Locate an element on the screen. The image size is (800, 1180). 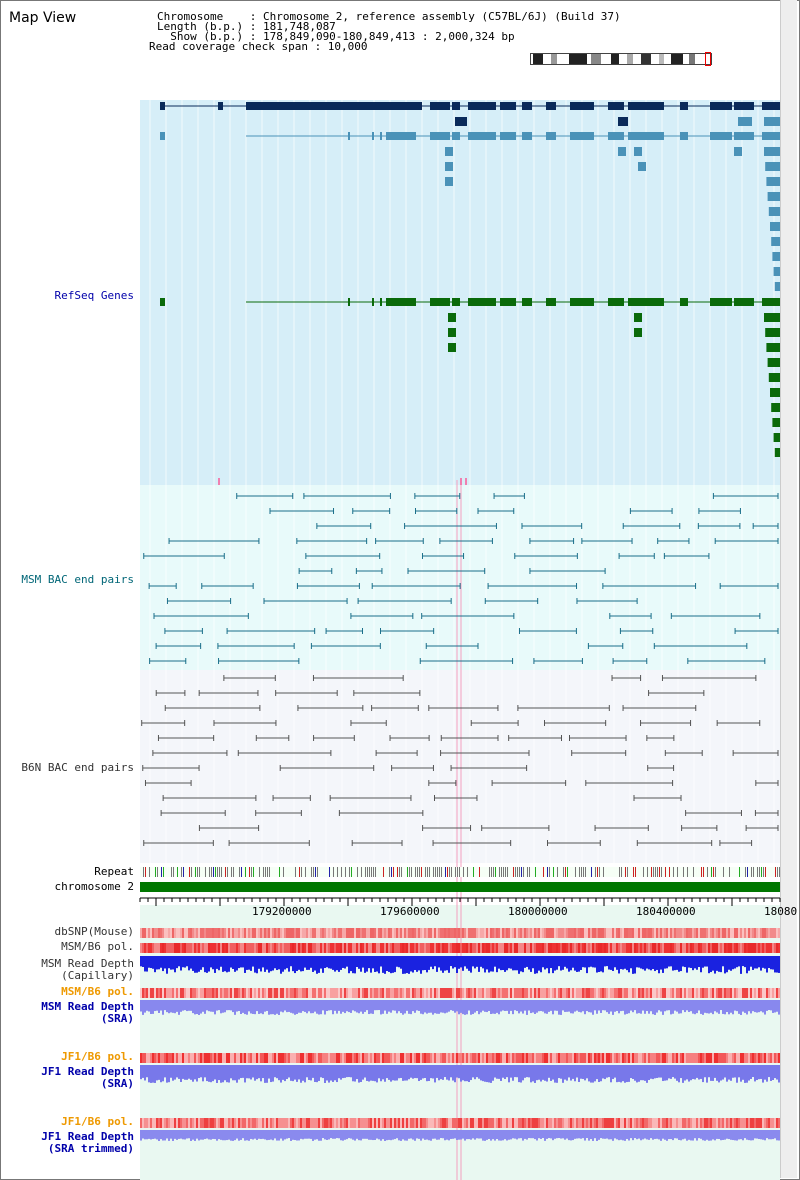
b6n-bac-label: B6N BAC end pairs is located at coordinates (77, 767).